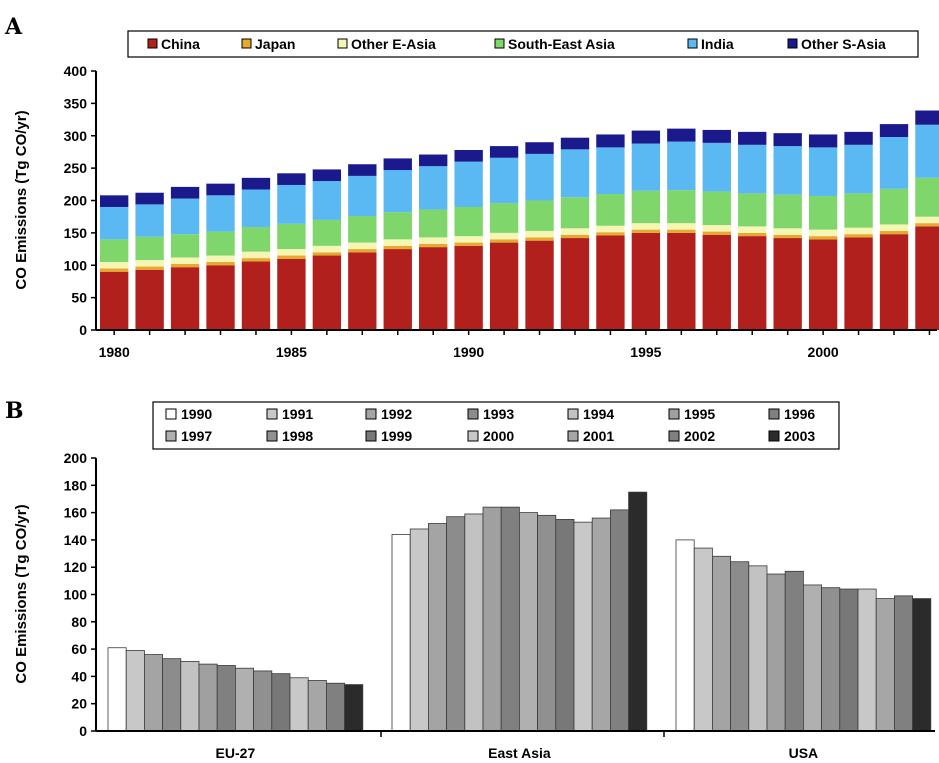 This screenshot has height=763, width=939. I want to click on legend-label: 1994, so click(598, 414).